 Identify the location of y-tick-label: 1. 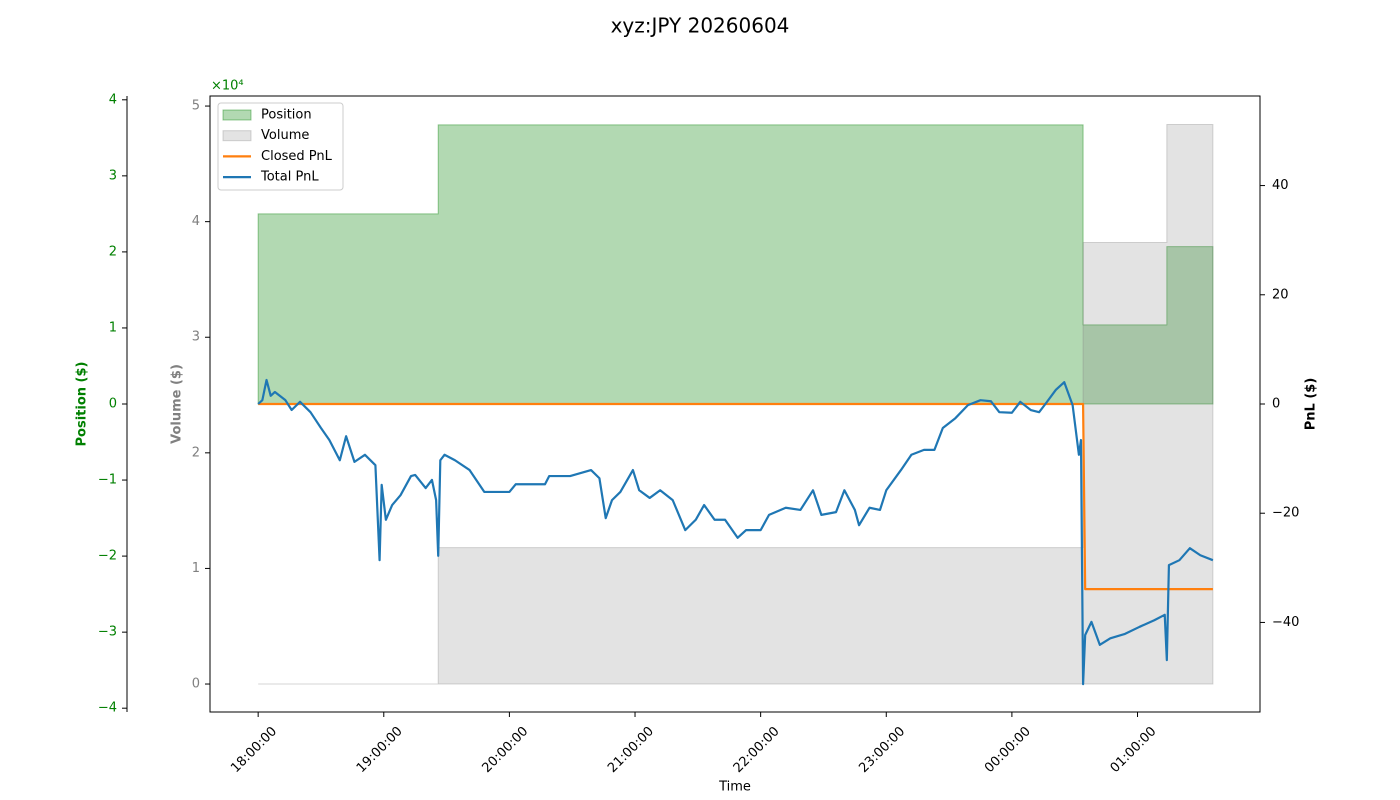
(196, 568).